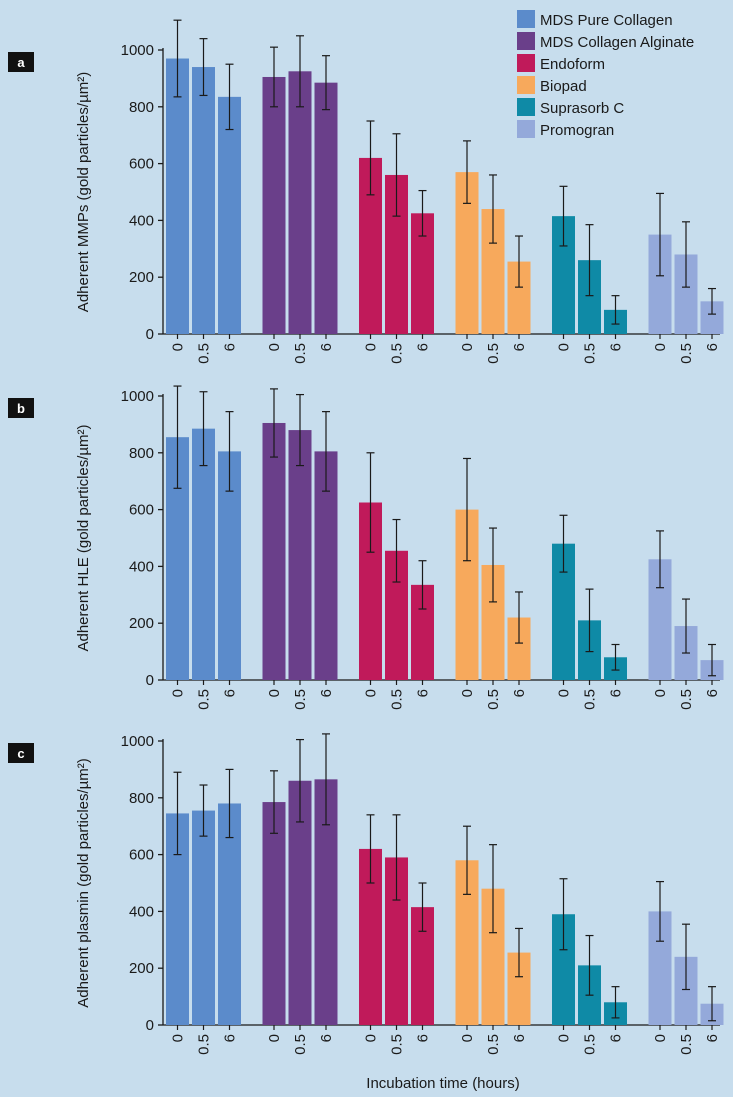 Image resolution: width=733 pixels, height=1097 pixels. I want to click on legend-label: MDS Pure Collagen, so click(606, 20).